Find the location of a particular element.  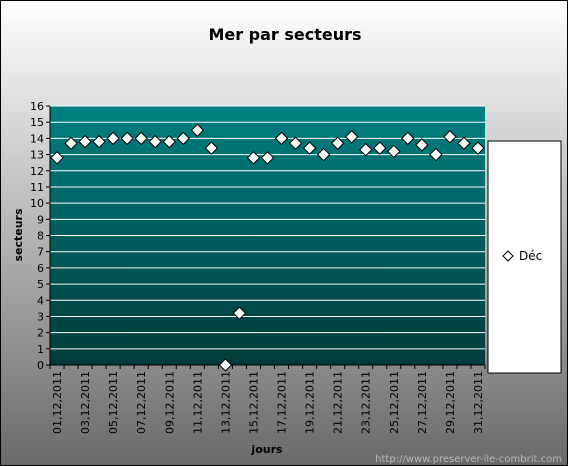

x-tick-label: 31,12,2011 is located at coordinates (478, 402).